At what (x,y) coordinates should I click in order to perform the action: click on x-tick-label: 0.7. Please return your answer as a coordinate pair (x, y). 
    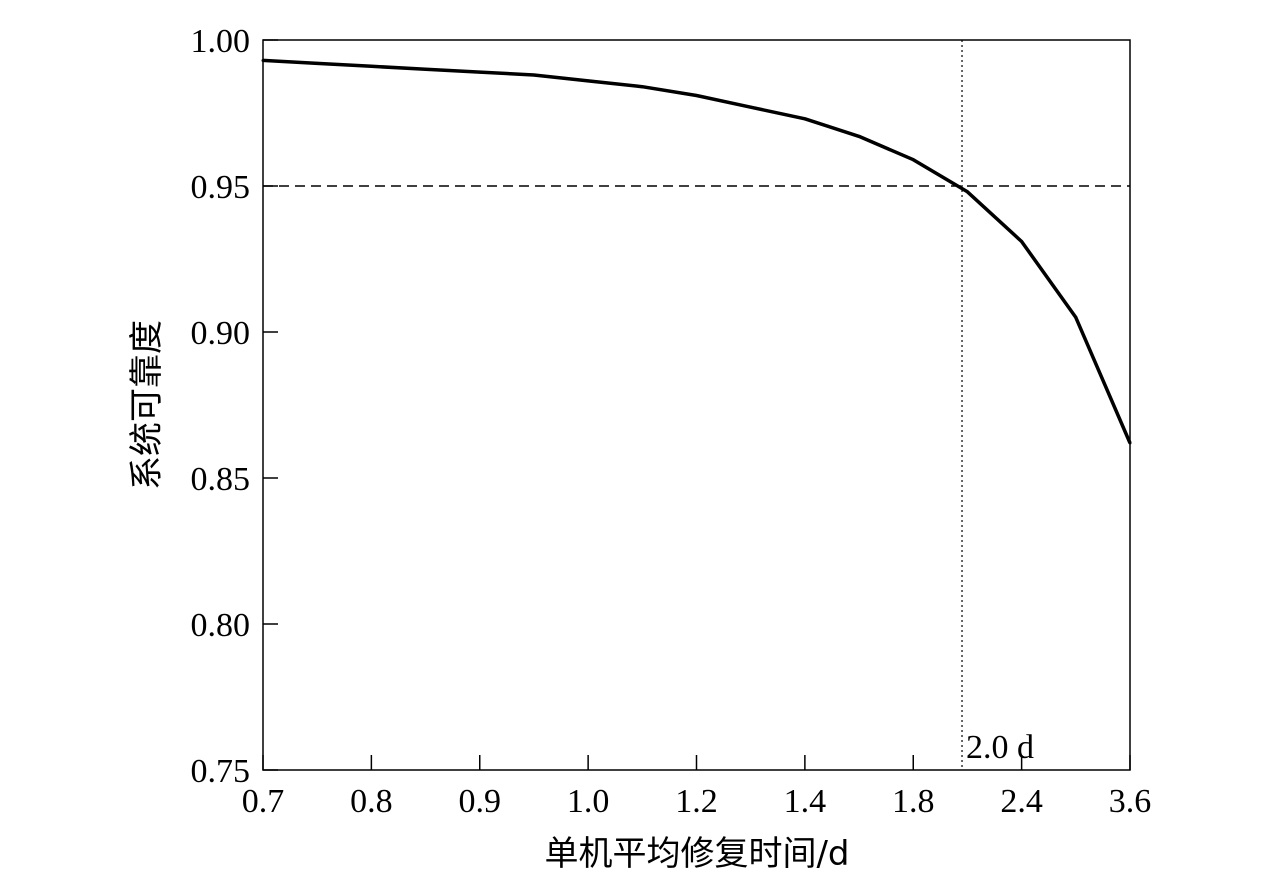
    Looking at the image, I should click on (263, 801).